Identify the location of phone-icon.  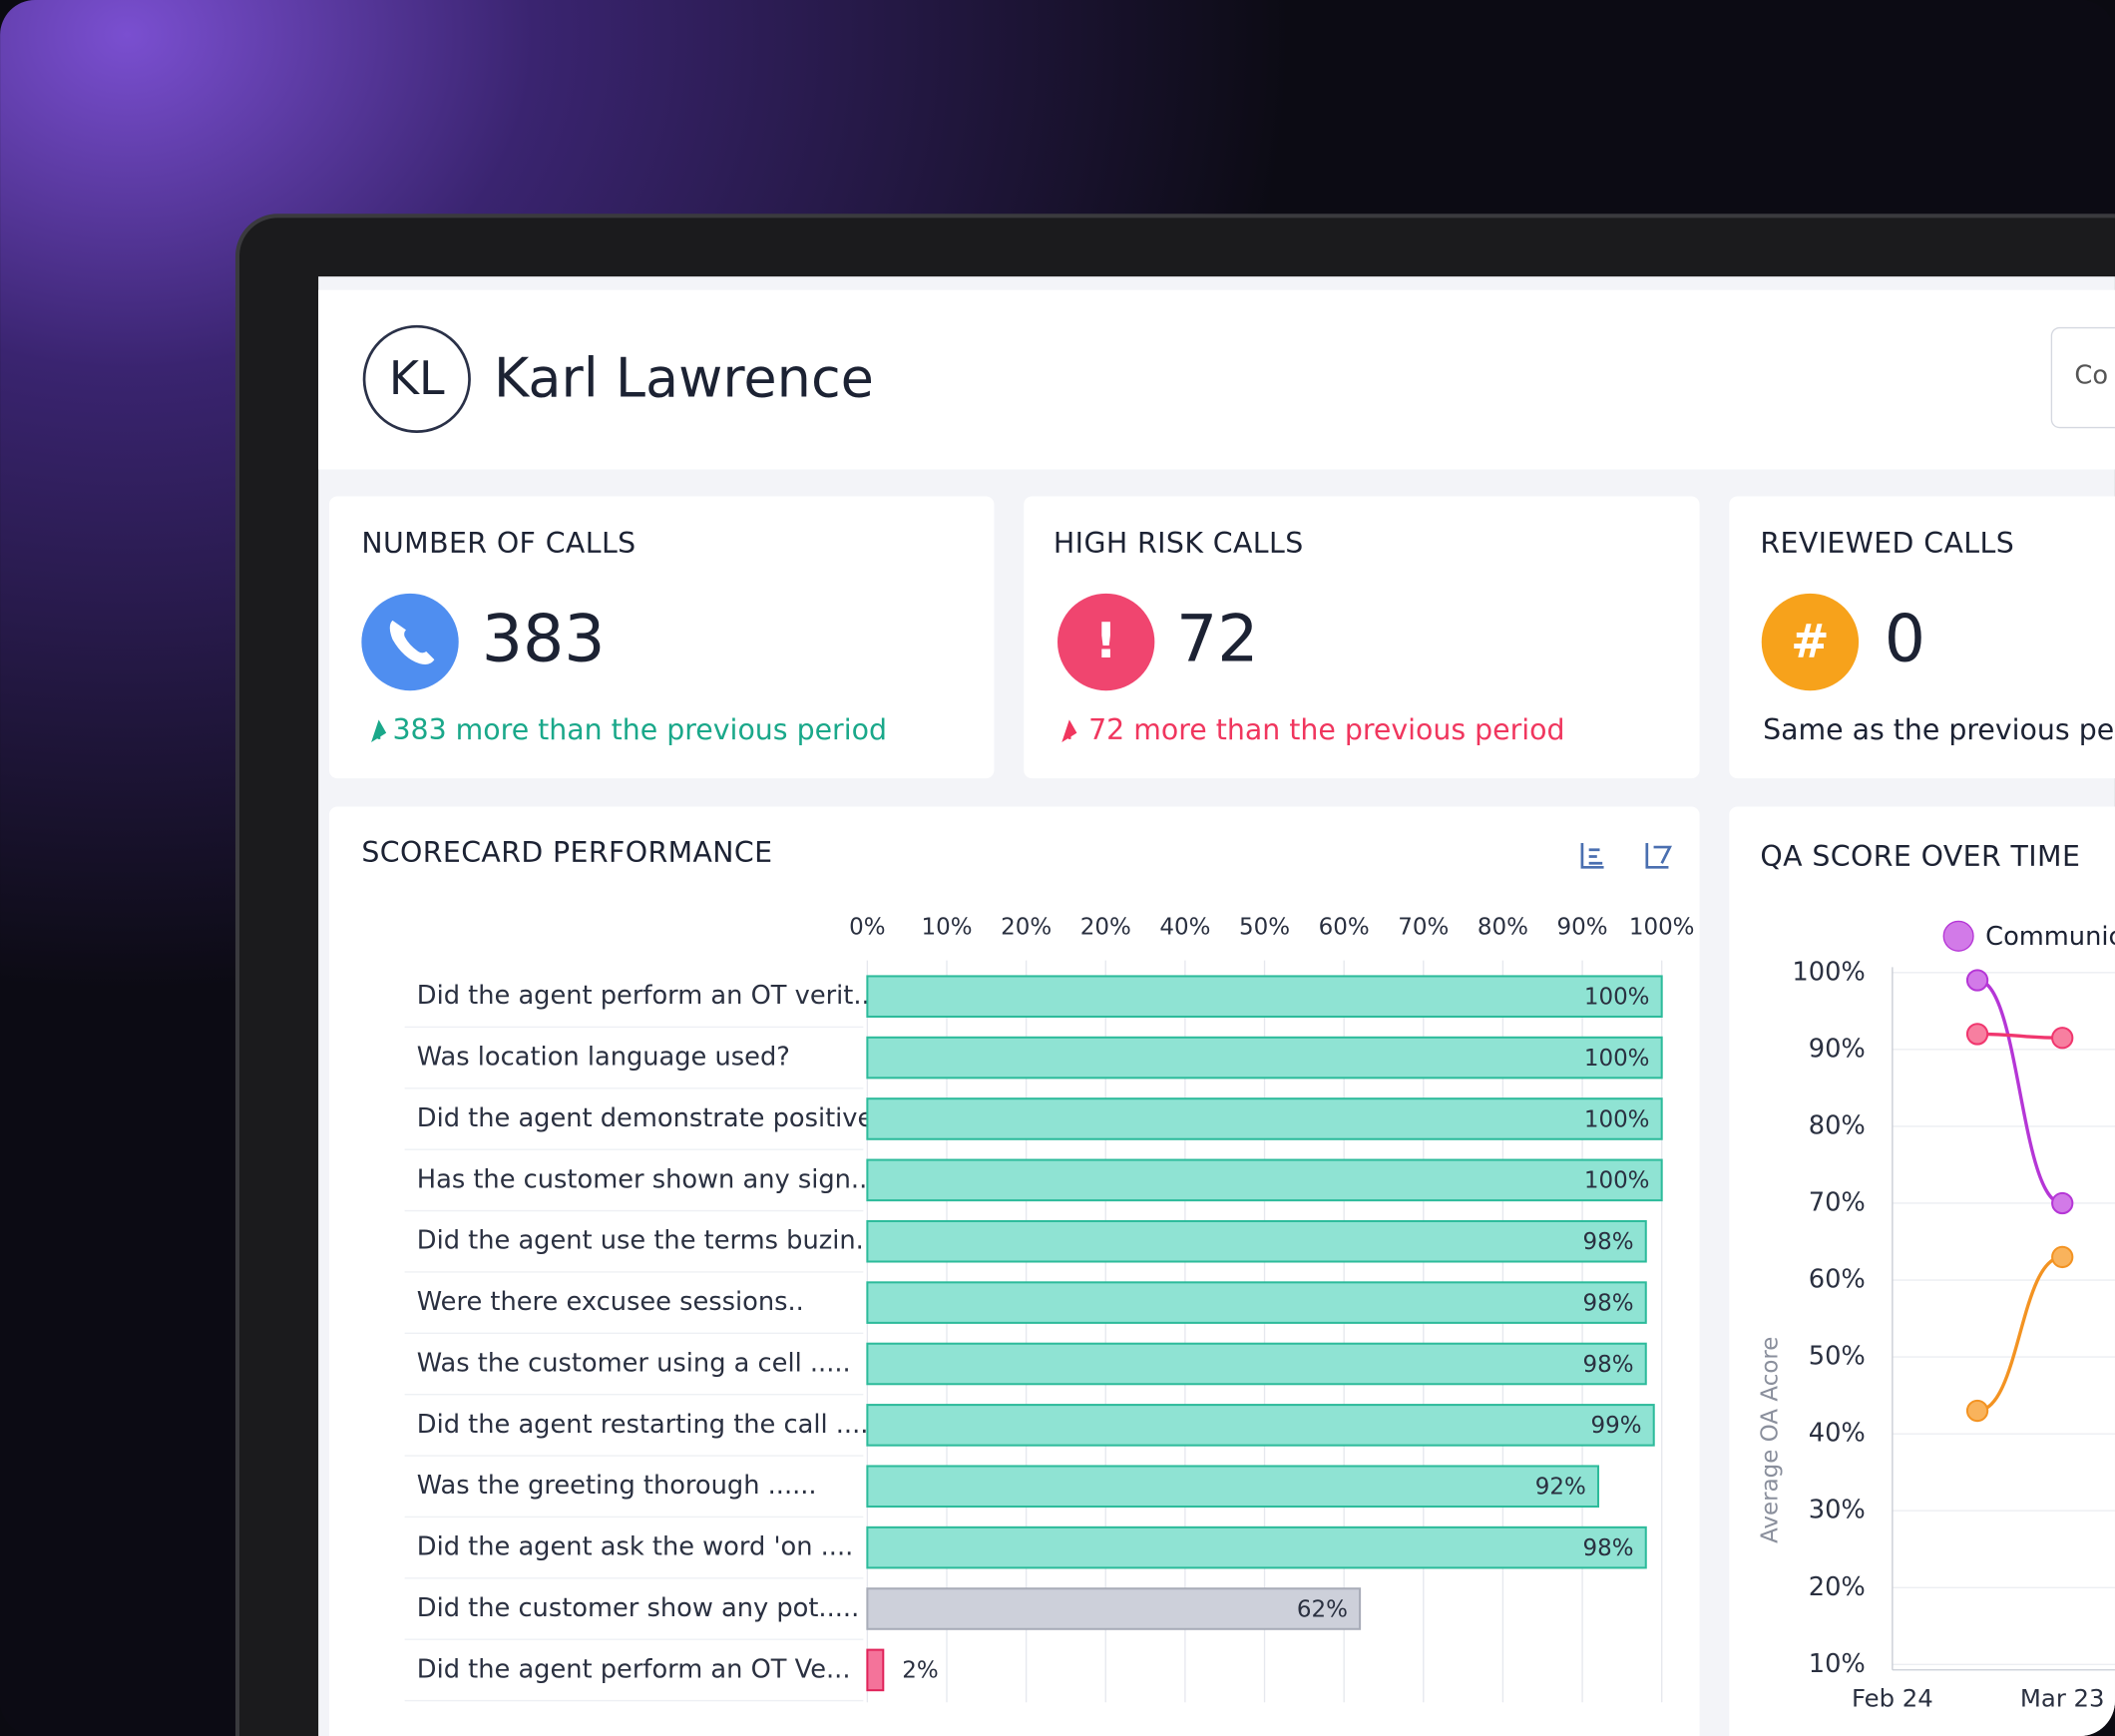
(410, 642).